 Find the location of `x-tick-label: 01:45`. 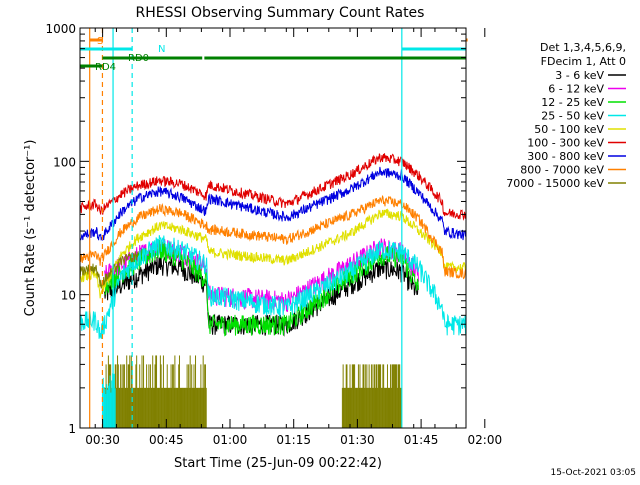

x-tick-label: 01:45 is located at coordinates (421, 440).